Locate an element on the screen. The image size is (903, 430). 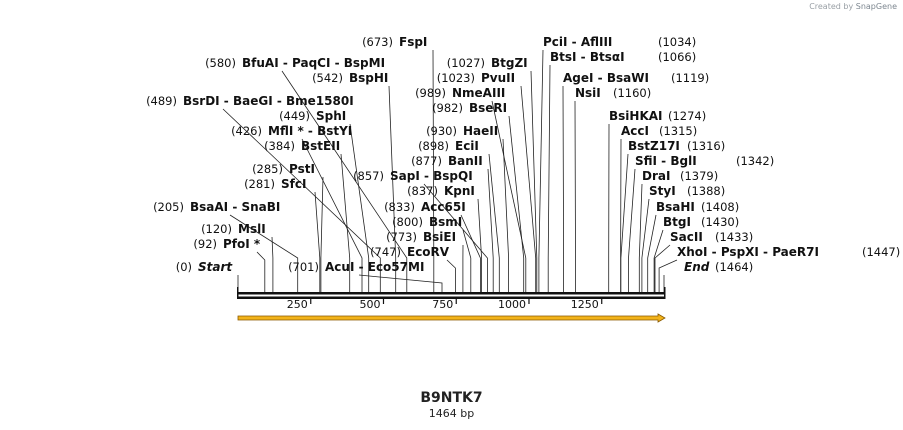
ruler-tick-label: 500 is located at coordinates (369, 304).